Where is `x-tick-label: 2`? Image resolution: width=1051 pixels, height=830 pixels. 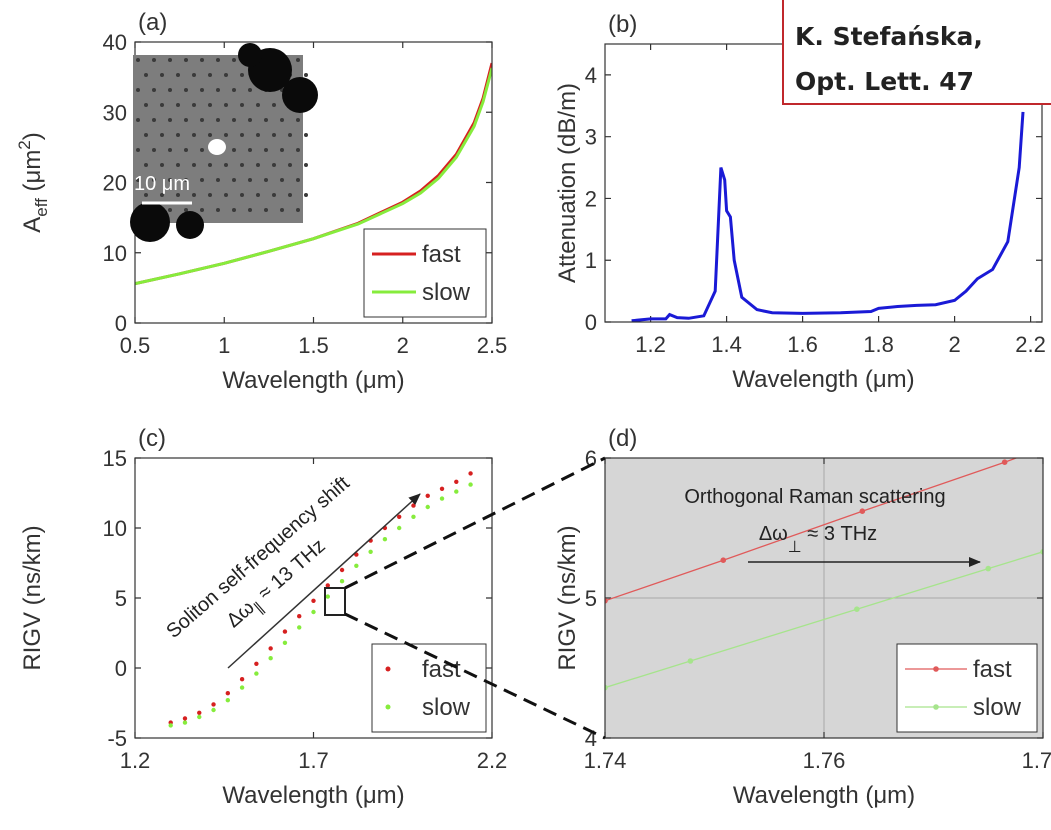 x-tick-label: 2 is located at coordinates (954, 344).